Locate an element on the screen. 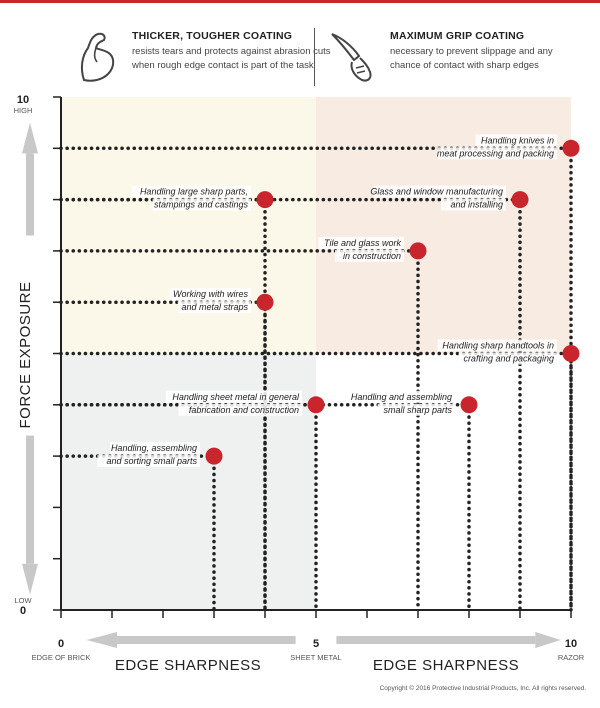  data-label-5-1: crafting and packaging is located at coordinates (508, 359).